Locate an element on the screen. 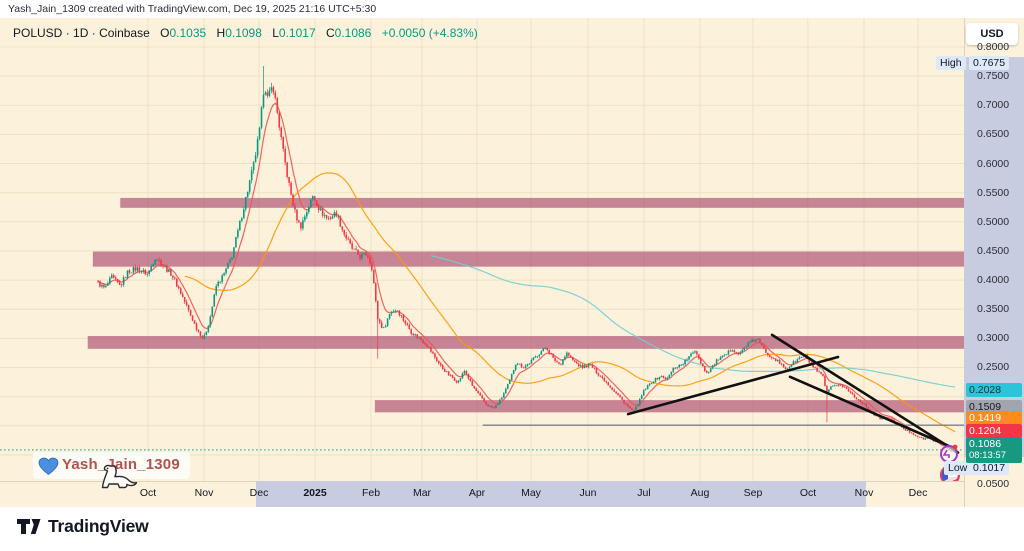 The width and height of the screenshot is (1024, 551). footer-strip is located at coordinates (512, 529).